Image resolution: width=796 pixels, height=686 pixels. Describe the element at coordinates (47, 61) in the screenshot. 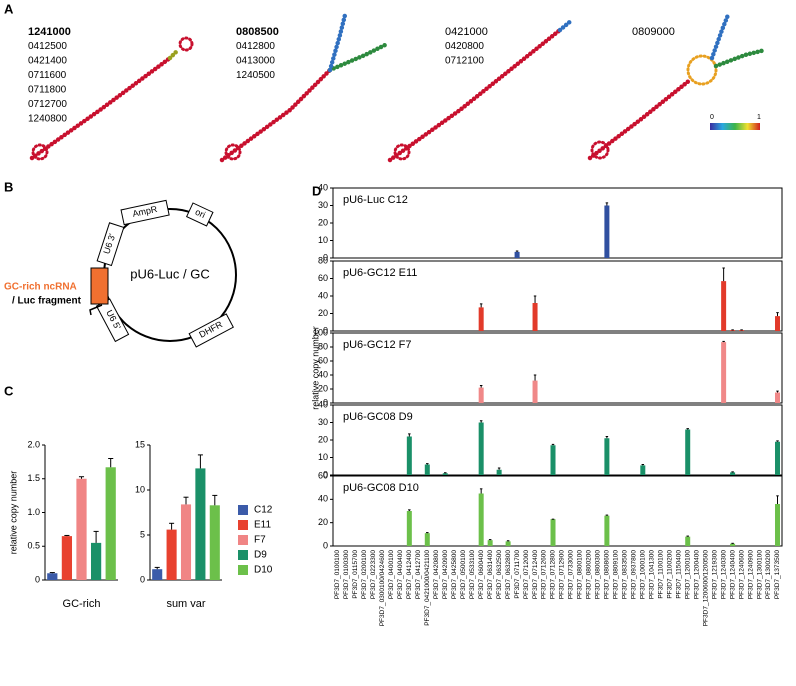

I see `structure-label: 0421400` at that location.